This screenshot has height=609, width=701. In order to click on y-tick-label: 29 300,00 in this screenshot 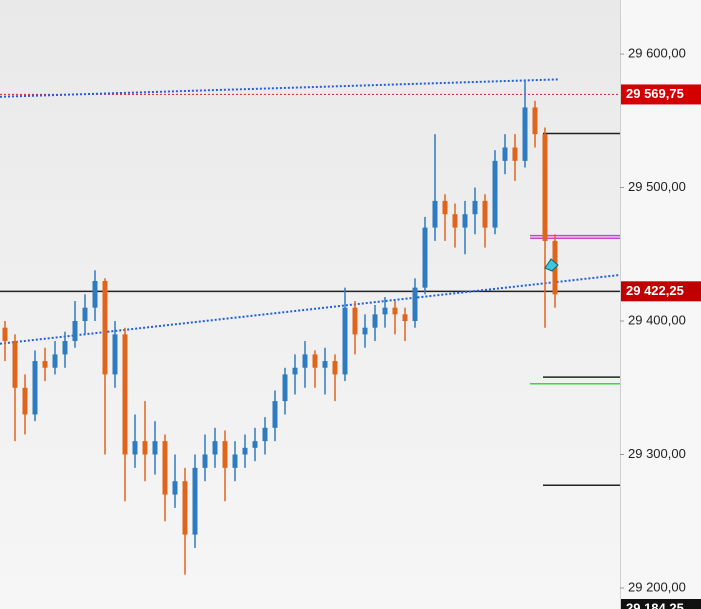, I will do `click(657, 453)`.